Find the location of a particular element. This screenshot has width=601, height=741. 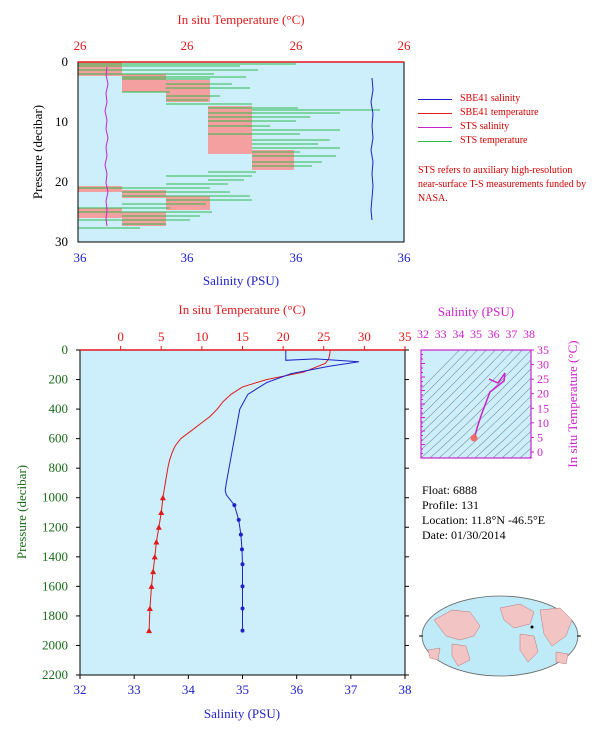

legend-item-sts-salinity: STS salinity is located at coordinates (478, 127).